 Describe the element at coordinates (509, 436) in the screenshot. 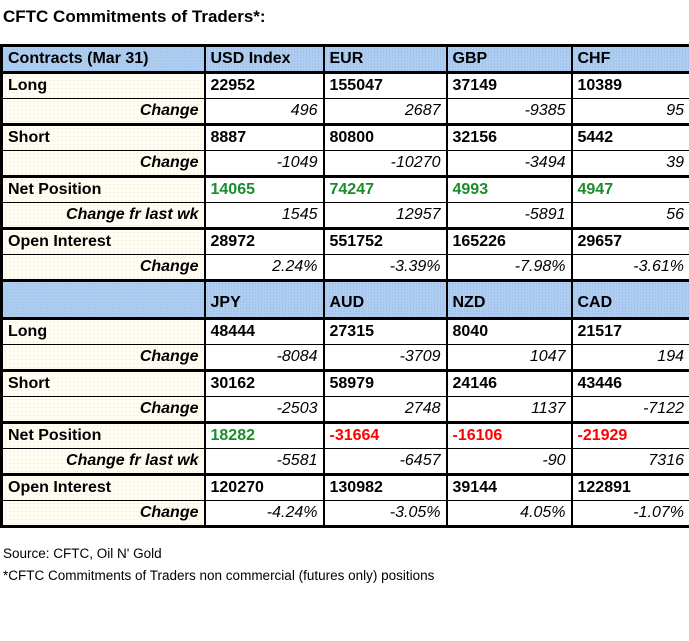

I see `cell-value-net: -16106` at that location.